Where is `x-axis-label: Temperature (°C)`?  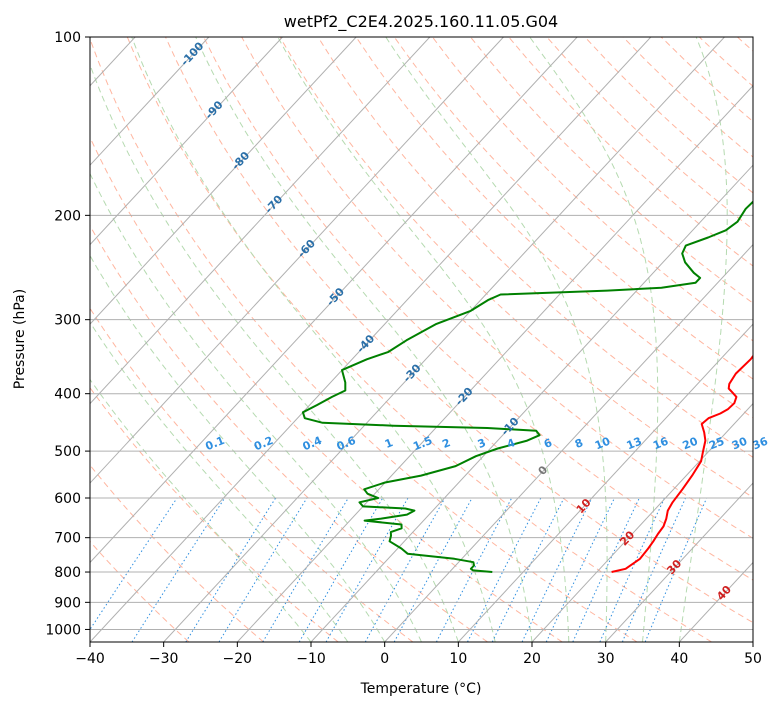 x-axis-label: Temperature (°C) is located at coordinates (421, 689).